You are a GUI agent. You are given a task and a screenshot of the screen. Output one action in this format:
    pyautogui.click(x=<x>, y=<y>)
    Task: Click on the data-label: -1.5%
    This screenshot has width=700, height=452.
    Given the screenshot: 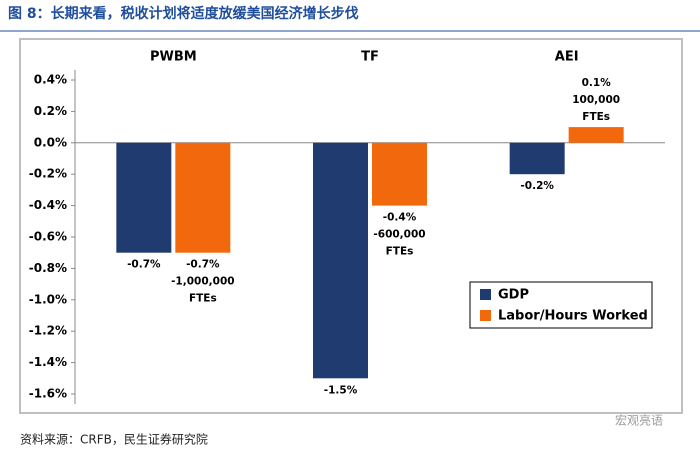 What is the action you would take?
    pyautogui.click(x=341, y=390)
    